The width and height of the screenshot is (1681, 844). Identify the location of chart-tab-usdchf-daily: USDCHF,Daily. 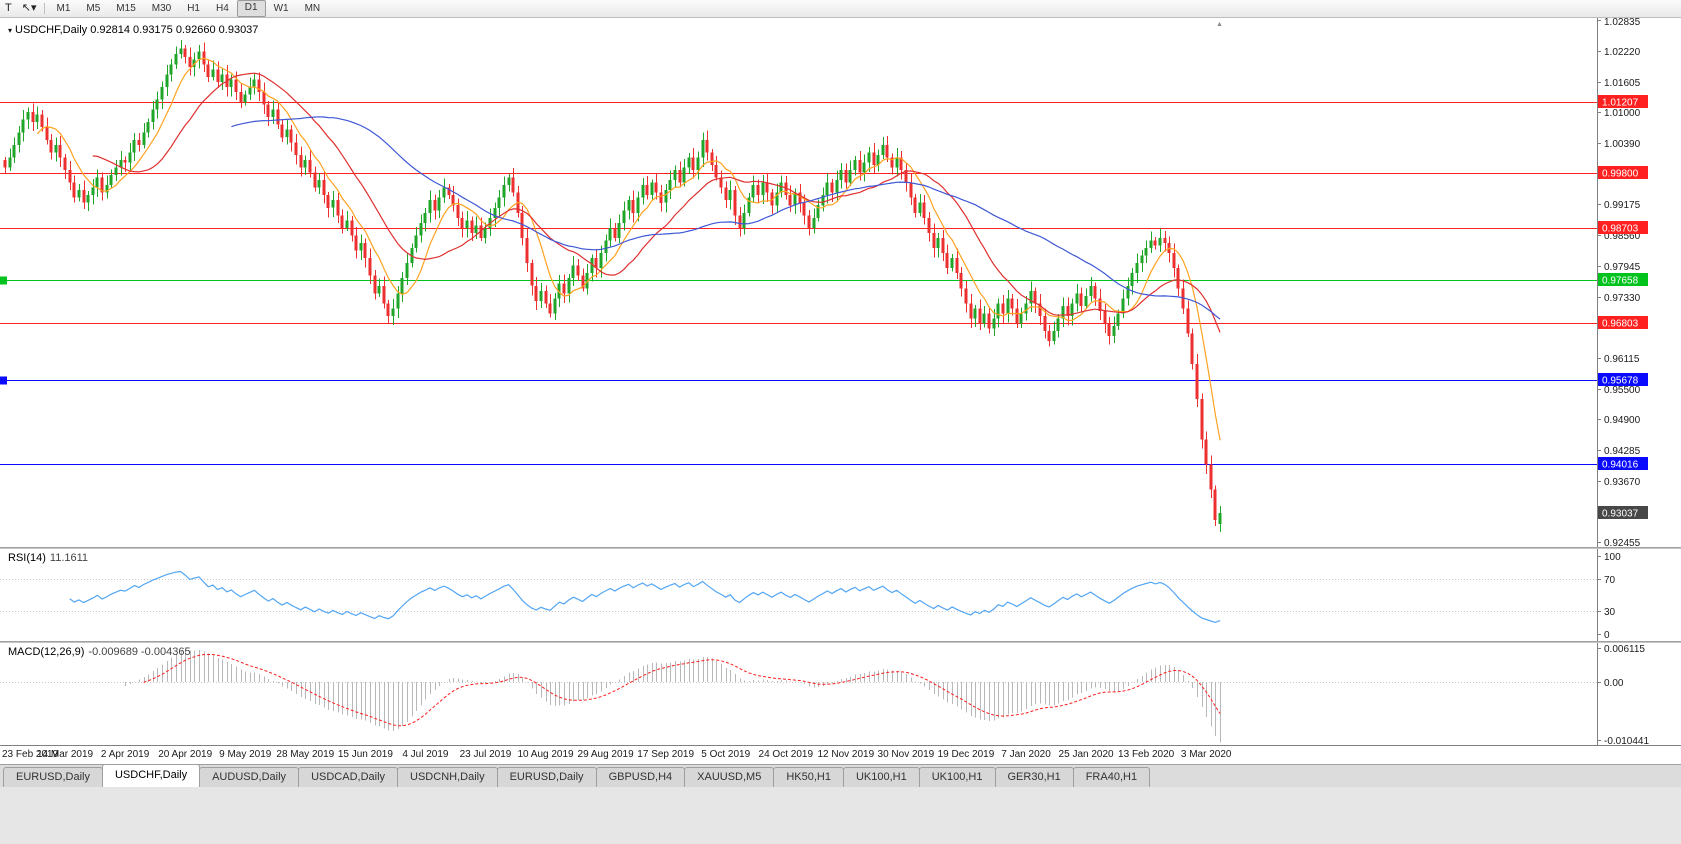
(151, 775).